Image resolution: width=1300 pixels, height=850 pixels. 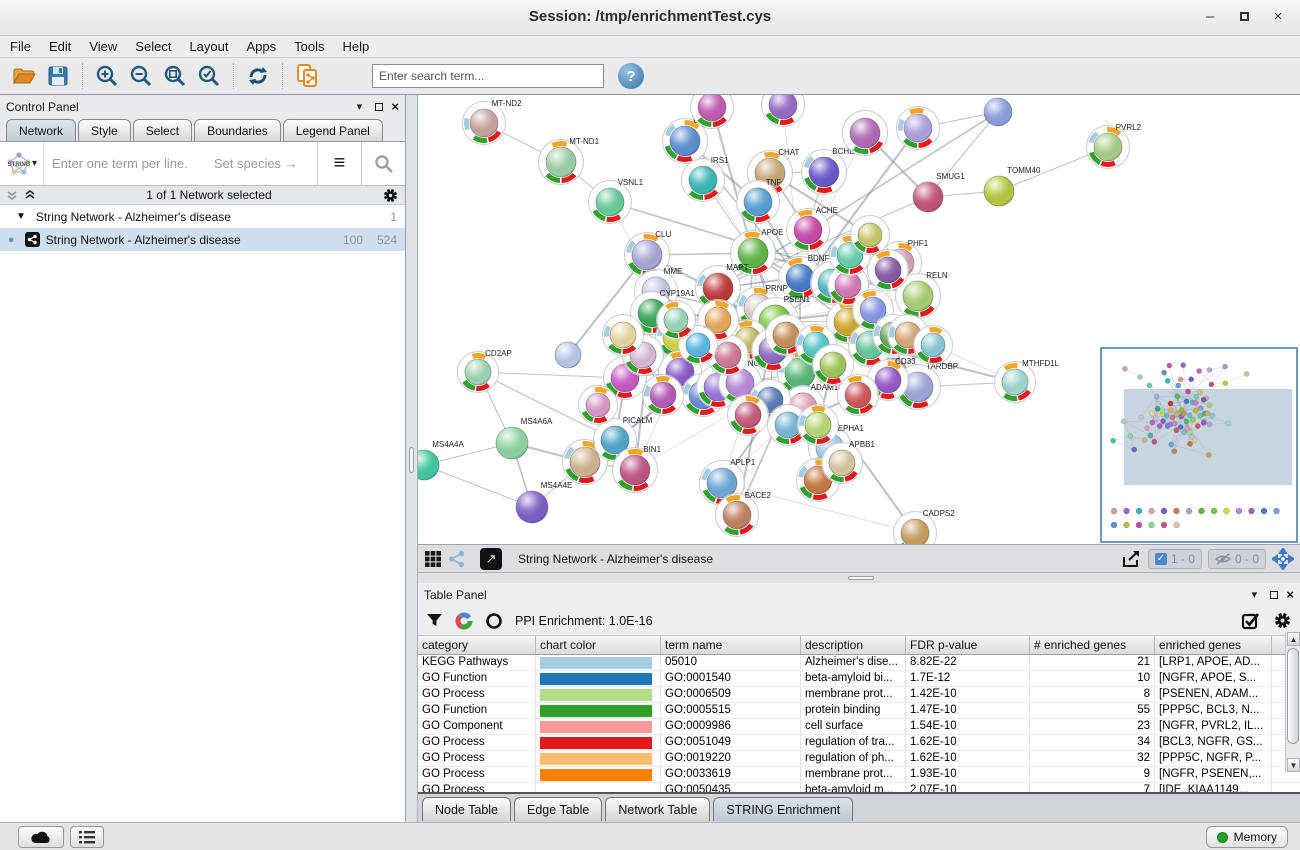 I want to click on network-node-BACE2: BACE2, so click(x=743, y=514).